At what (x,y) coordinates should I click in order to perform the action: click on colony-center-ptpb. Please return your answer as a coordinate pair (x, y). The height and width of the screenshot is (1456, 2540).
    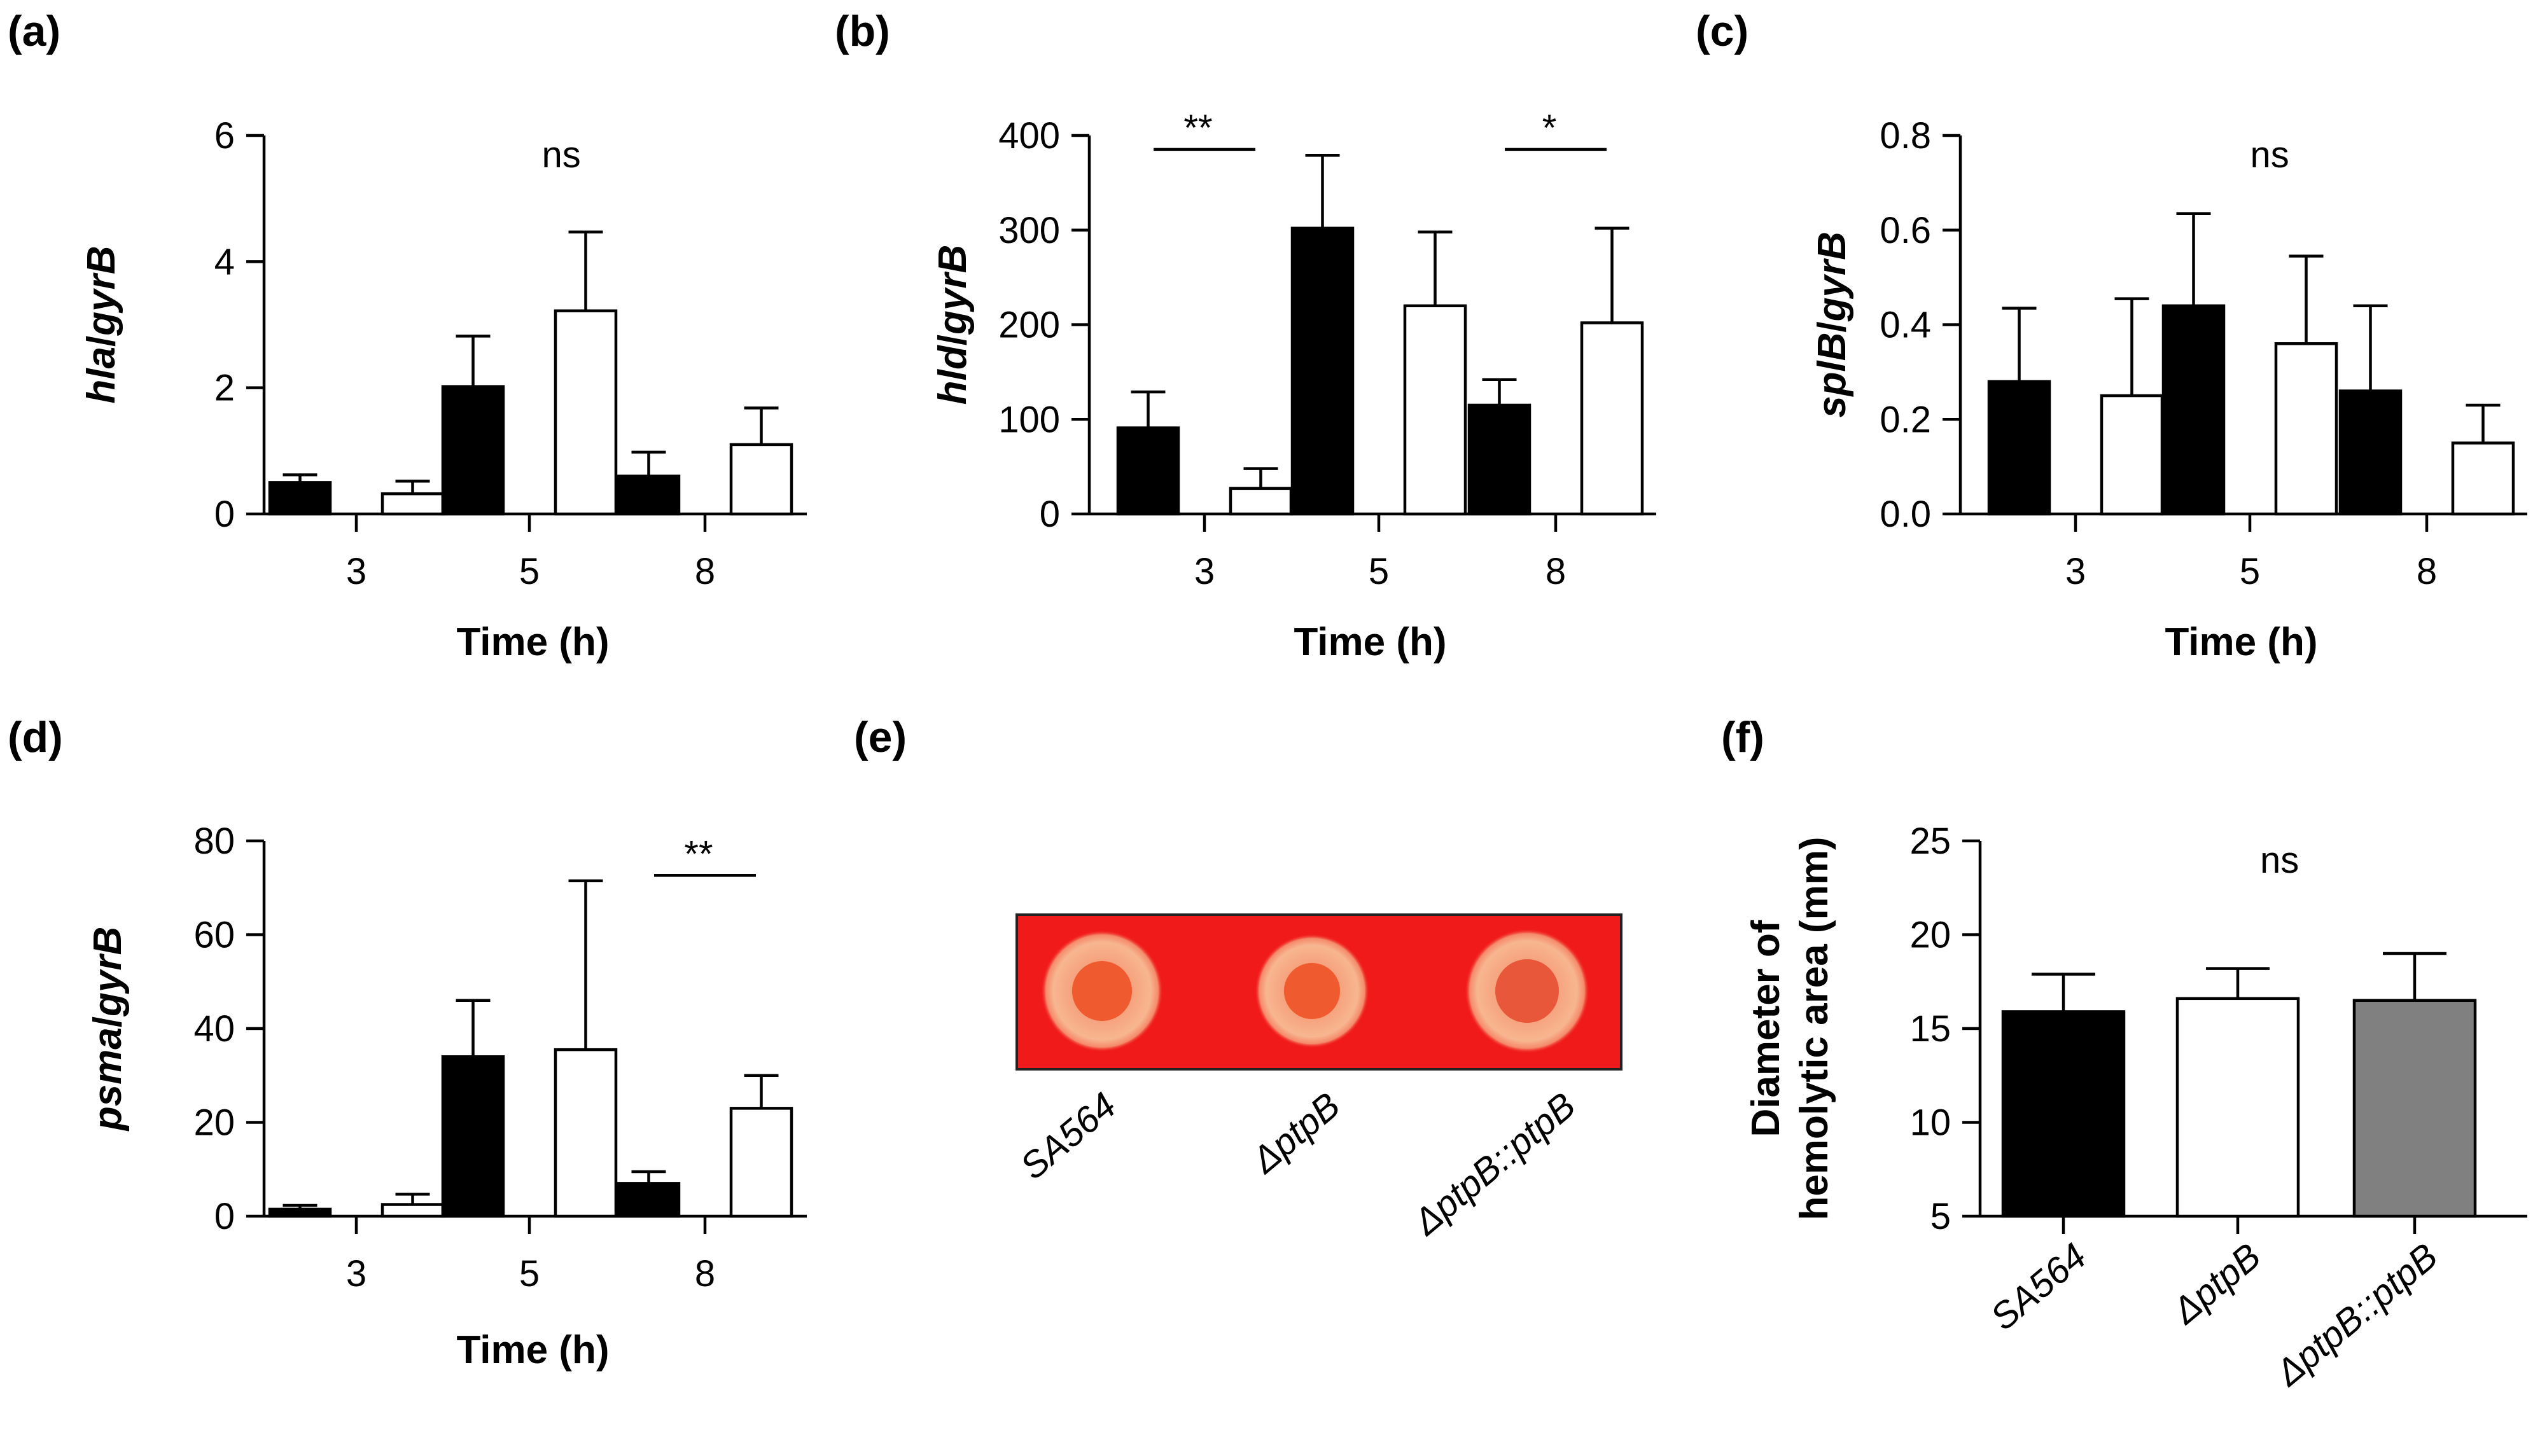
    Looking at the image, I should click on (1312, 991).